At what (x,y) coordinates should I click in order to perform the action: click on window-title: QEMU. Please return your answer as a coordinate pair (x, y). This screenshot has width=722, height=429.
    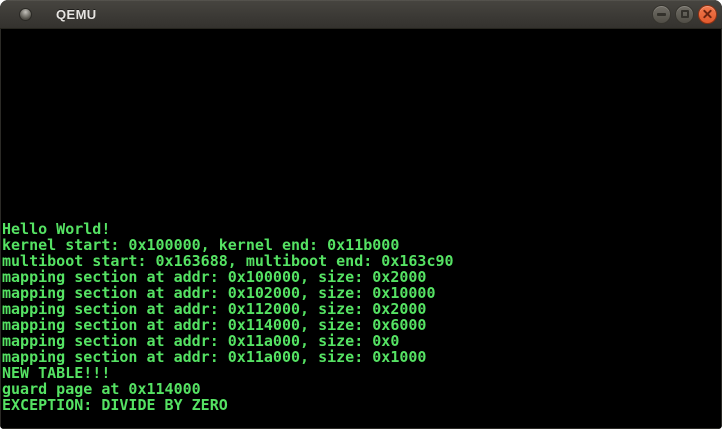
    Looking at the image, I should click on (76, 14).